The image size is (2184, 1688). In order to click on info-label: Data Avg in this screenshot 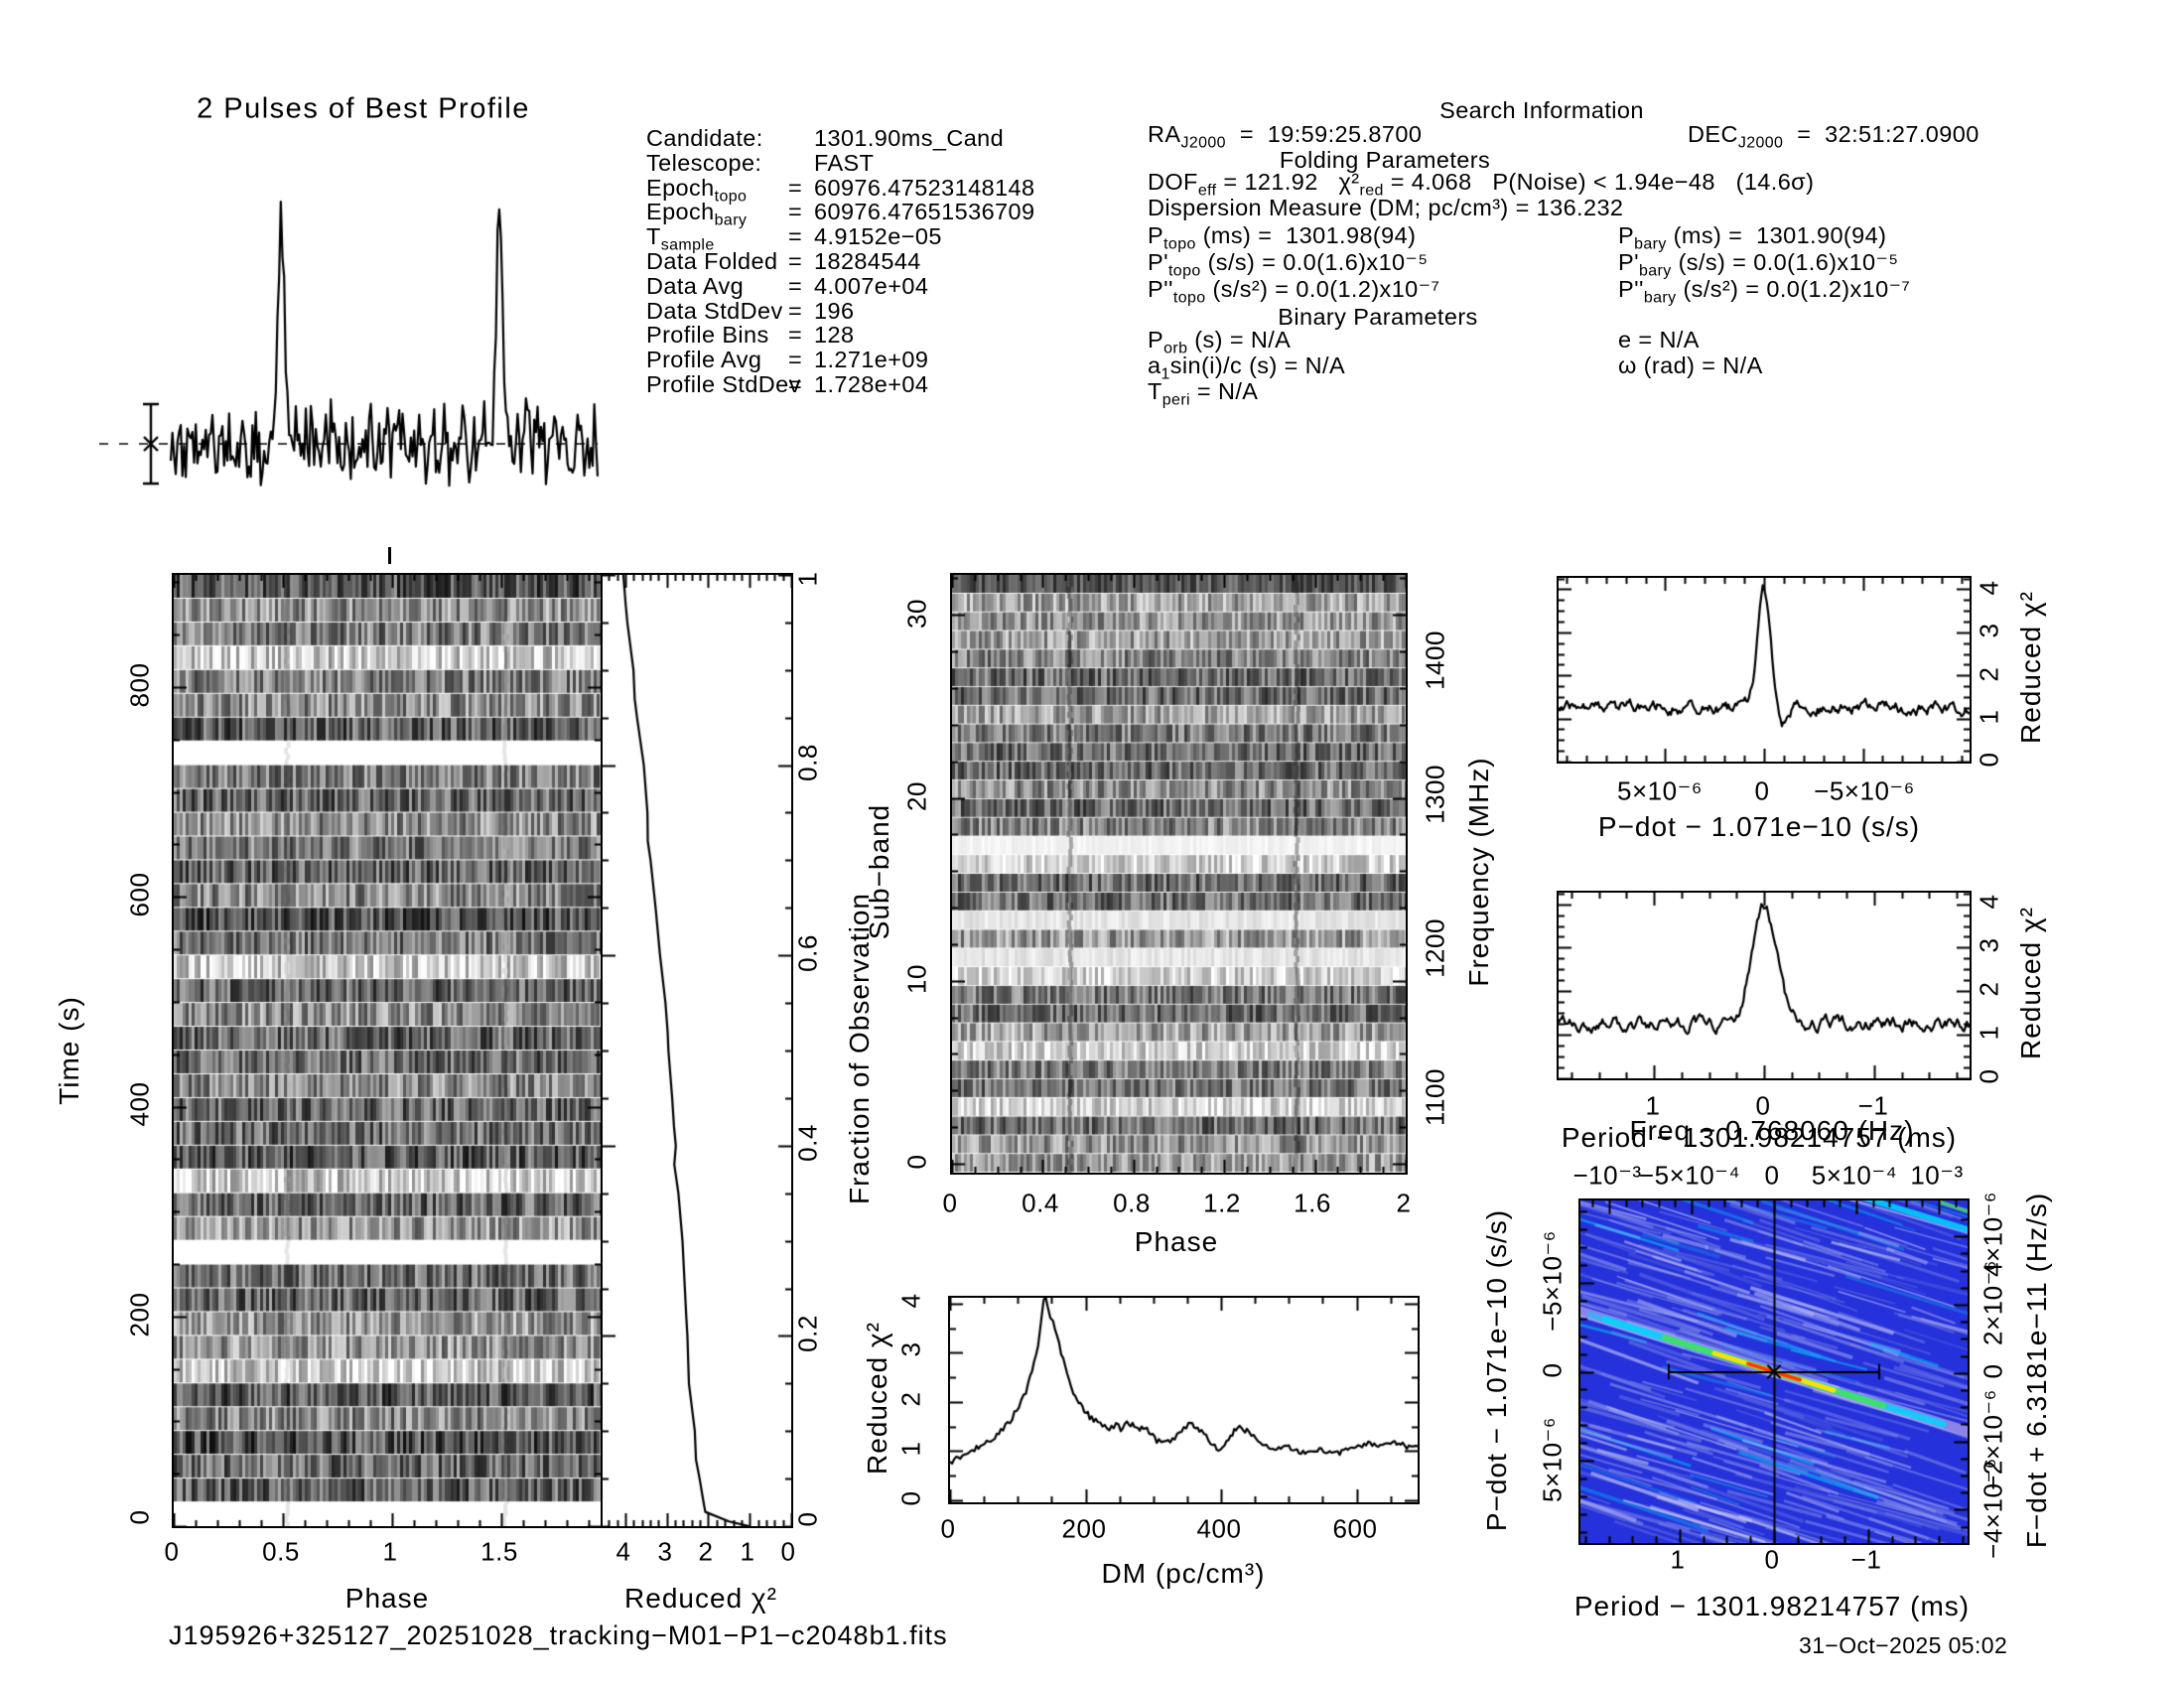, I will do `click(695, 285)`.